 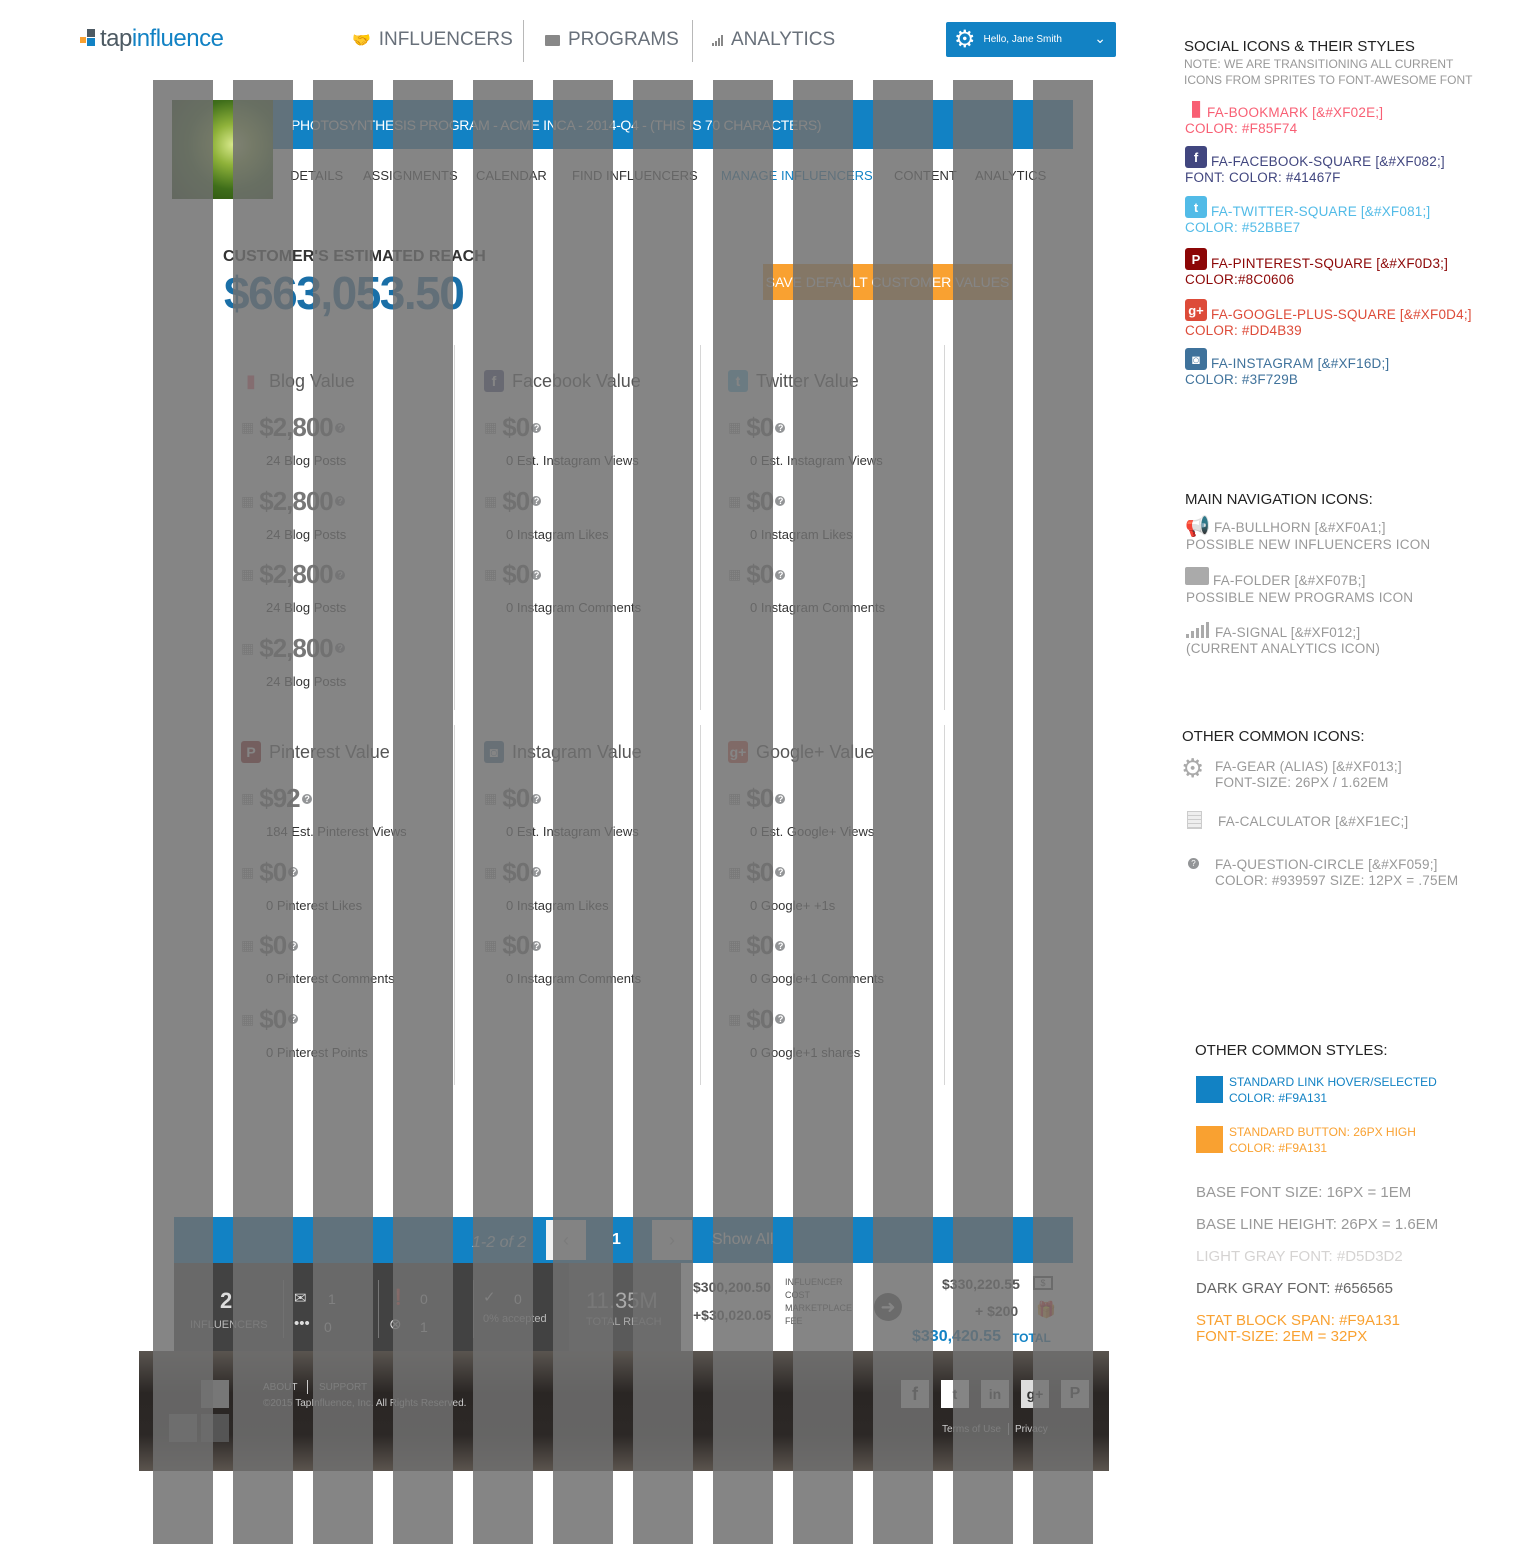 What do you see at coordinates (473, 1309) in the screenshot?
I see `stat-divider` at bounding box center [473, 1309].